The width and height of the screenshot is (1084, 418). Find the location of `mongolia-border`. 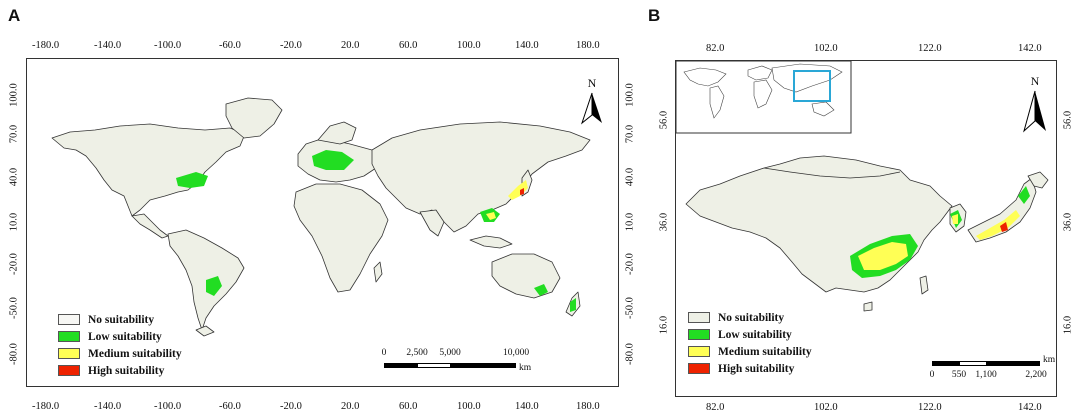

mongolia-border is located at coordinates (832, 173).